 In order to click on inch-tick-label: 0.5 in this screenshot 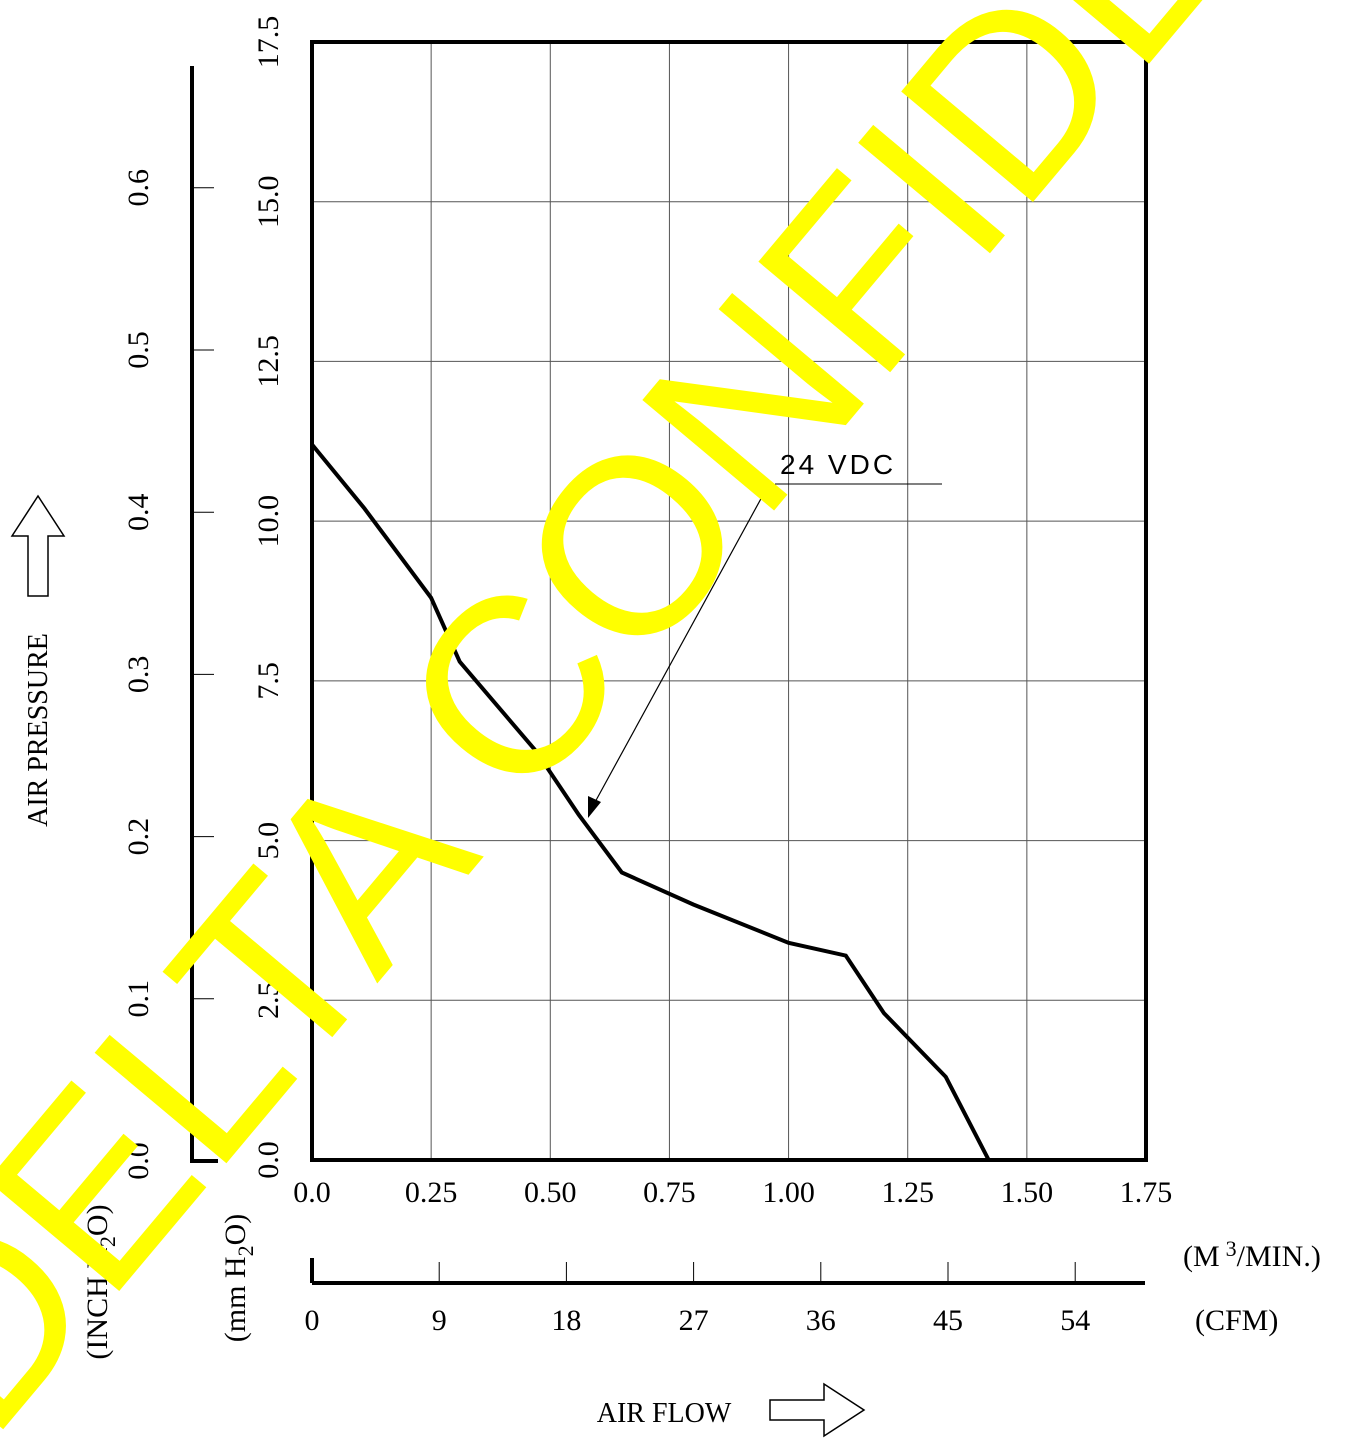, I will do `click(138, 350)`.